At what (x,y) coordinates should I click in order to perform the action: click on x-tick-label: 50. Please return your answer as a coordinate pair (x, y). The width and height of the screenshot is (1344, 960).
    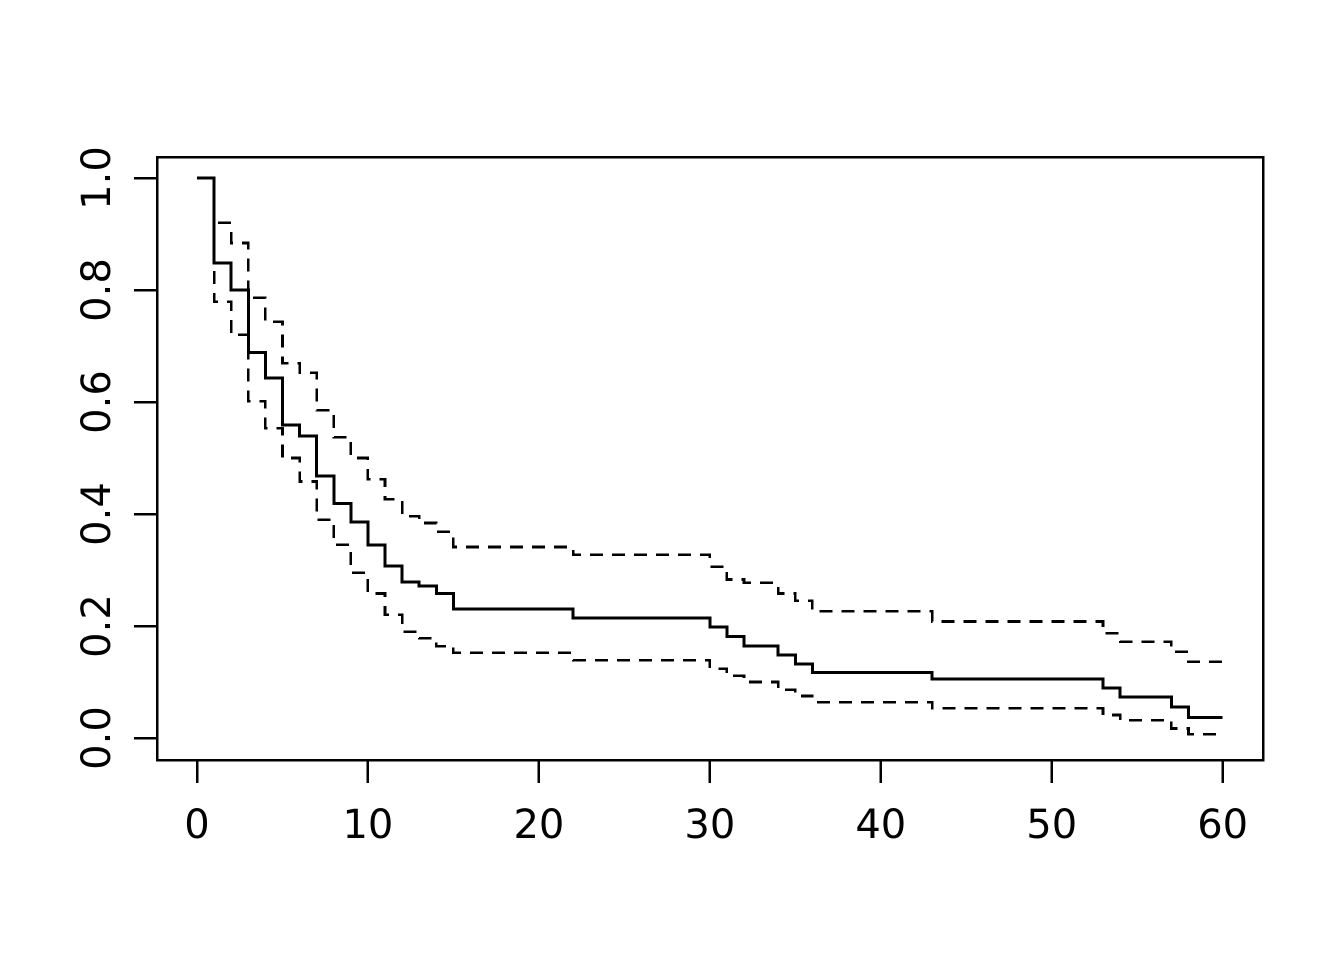
    Looking at the image, I should click on (1051, 825).